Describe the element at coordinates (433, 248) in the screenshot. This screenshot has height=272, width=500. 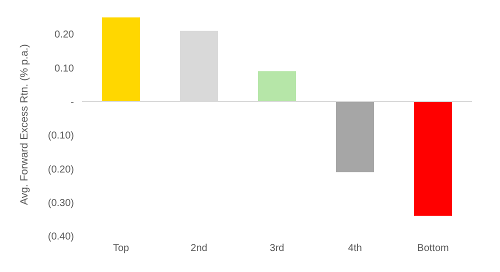
I see `x-tick-label: Bottom` at that location.